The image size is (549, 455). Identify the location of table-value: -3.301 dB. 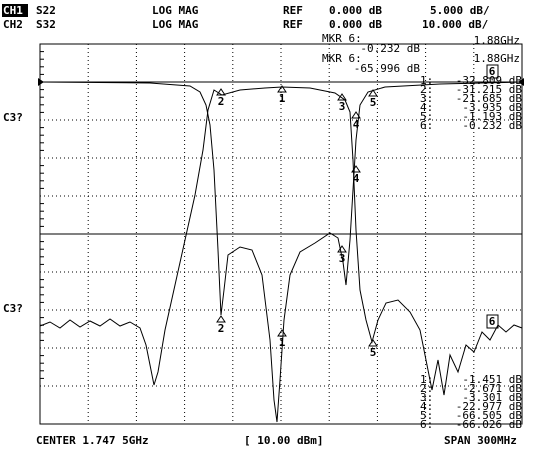
(492, 397).